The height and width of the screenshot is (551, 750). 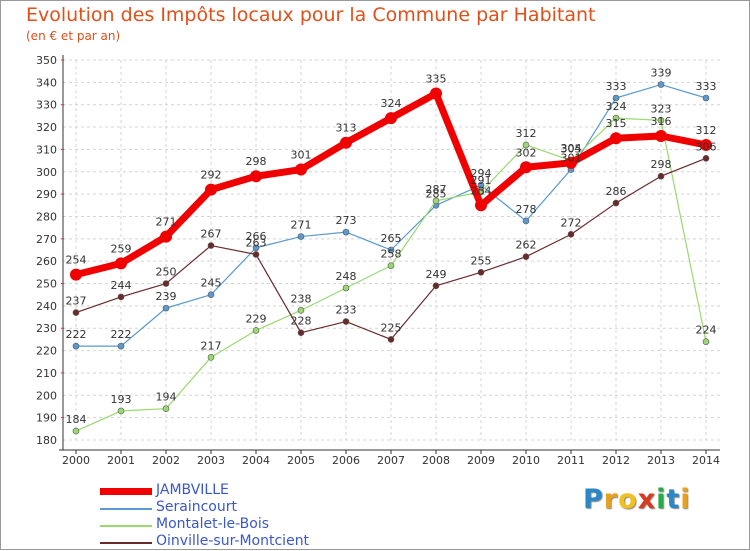 I want to click on data-label-jambville: 301, so click(x=301, y=155).